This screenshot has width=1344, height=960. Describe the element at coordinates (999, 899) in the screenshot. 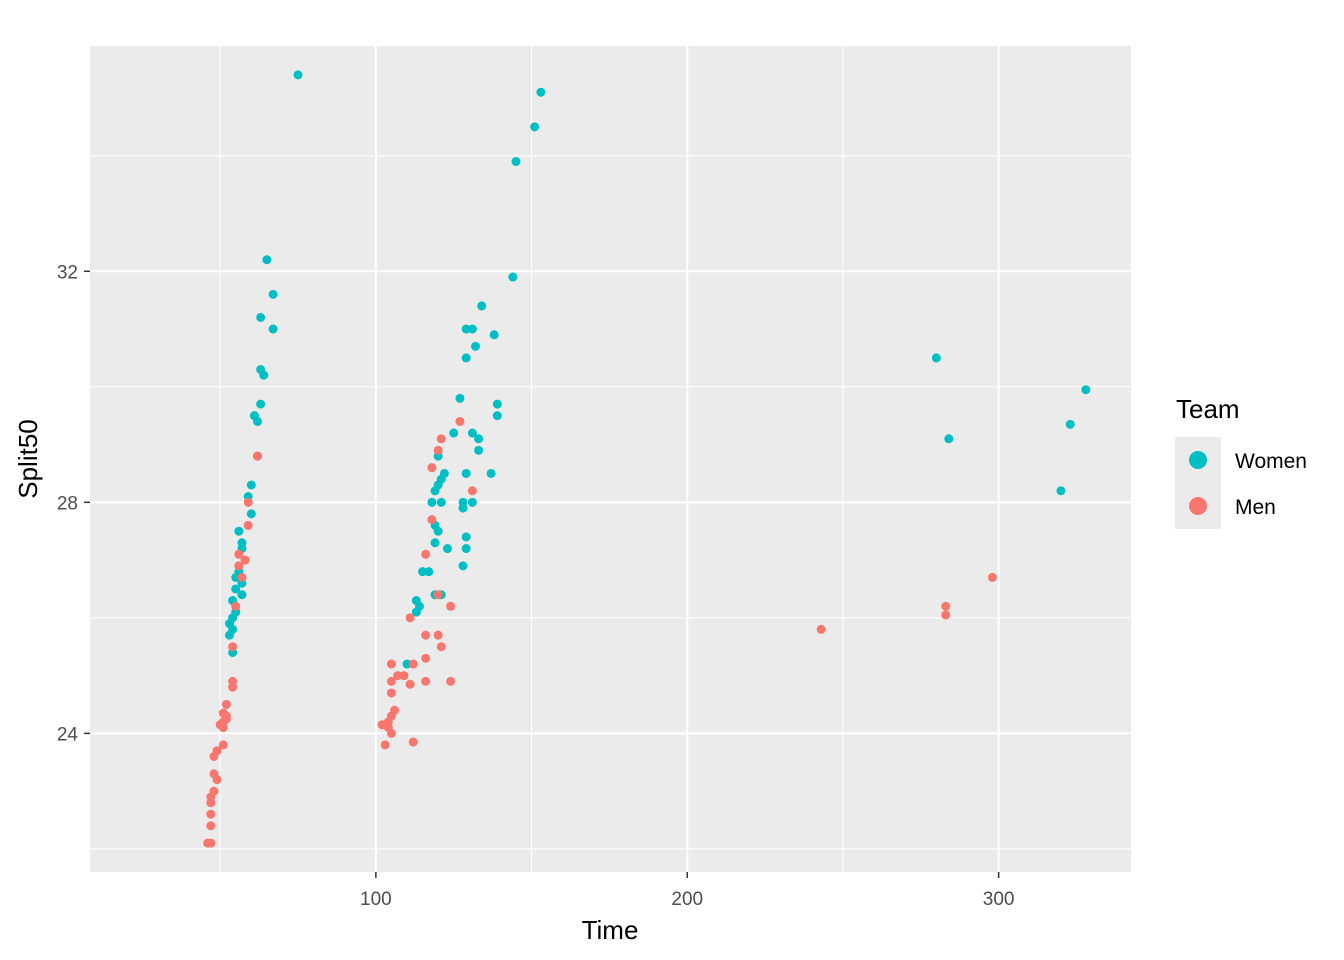

I see `x-tick-label: 300` at that location.